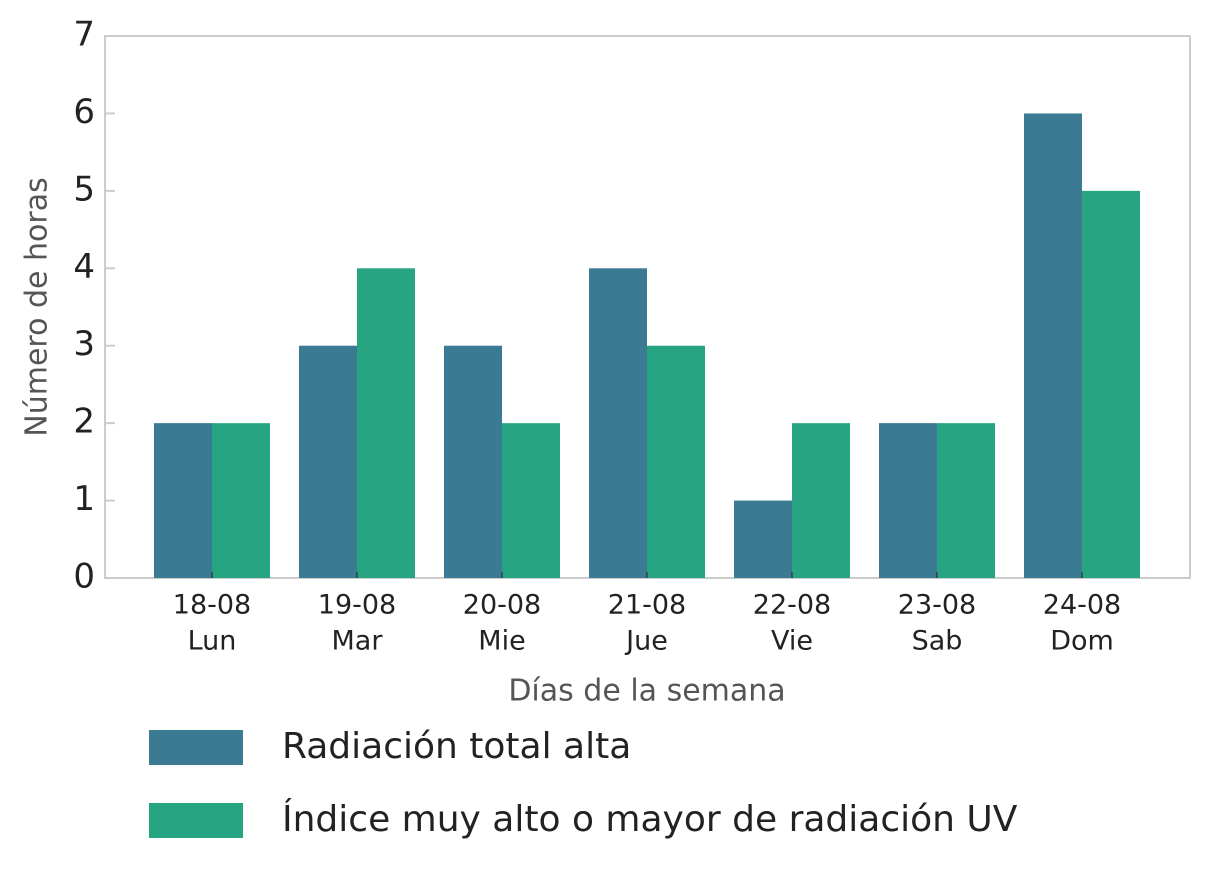 The image size is (1209, 886). What do you see at coordinates (212, 641) in the screenshot?
I see `x-tick-label: Lun` at bounding box center [212, 641].